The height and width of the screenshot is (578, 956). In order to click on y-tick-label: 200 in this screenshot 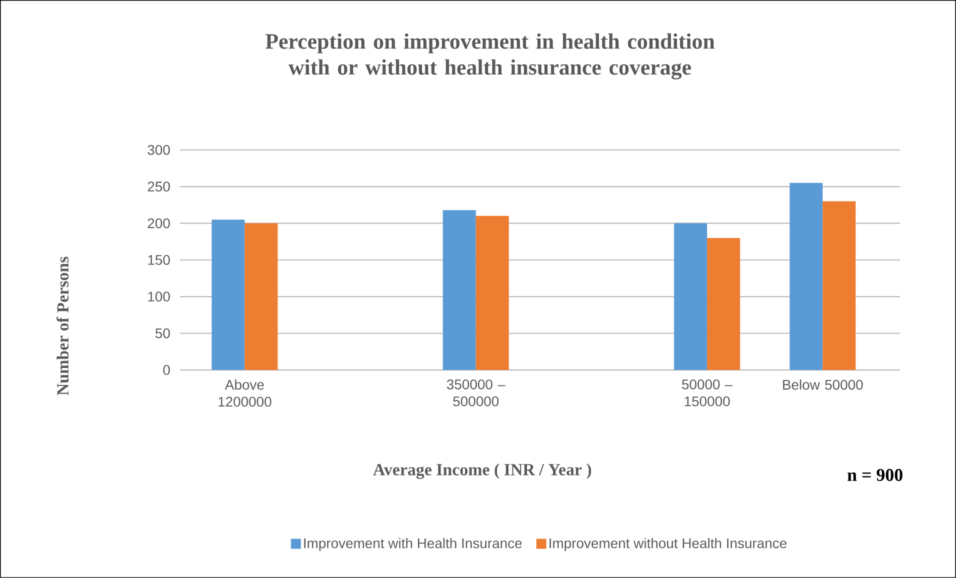, I will do `click(159, 223)`.